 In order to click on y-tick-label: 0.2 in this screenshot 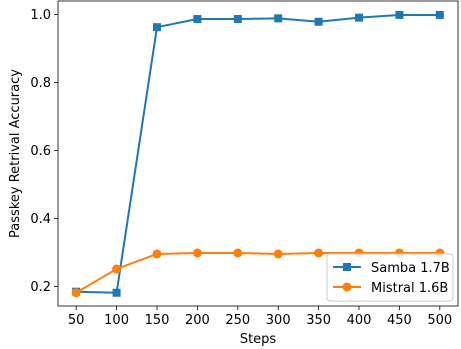, I will do `click(40, 287)`.